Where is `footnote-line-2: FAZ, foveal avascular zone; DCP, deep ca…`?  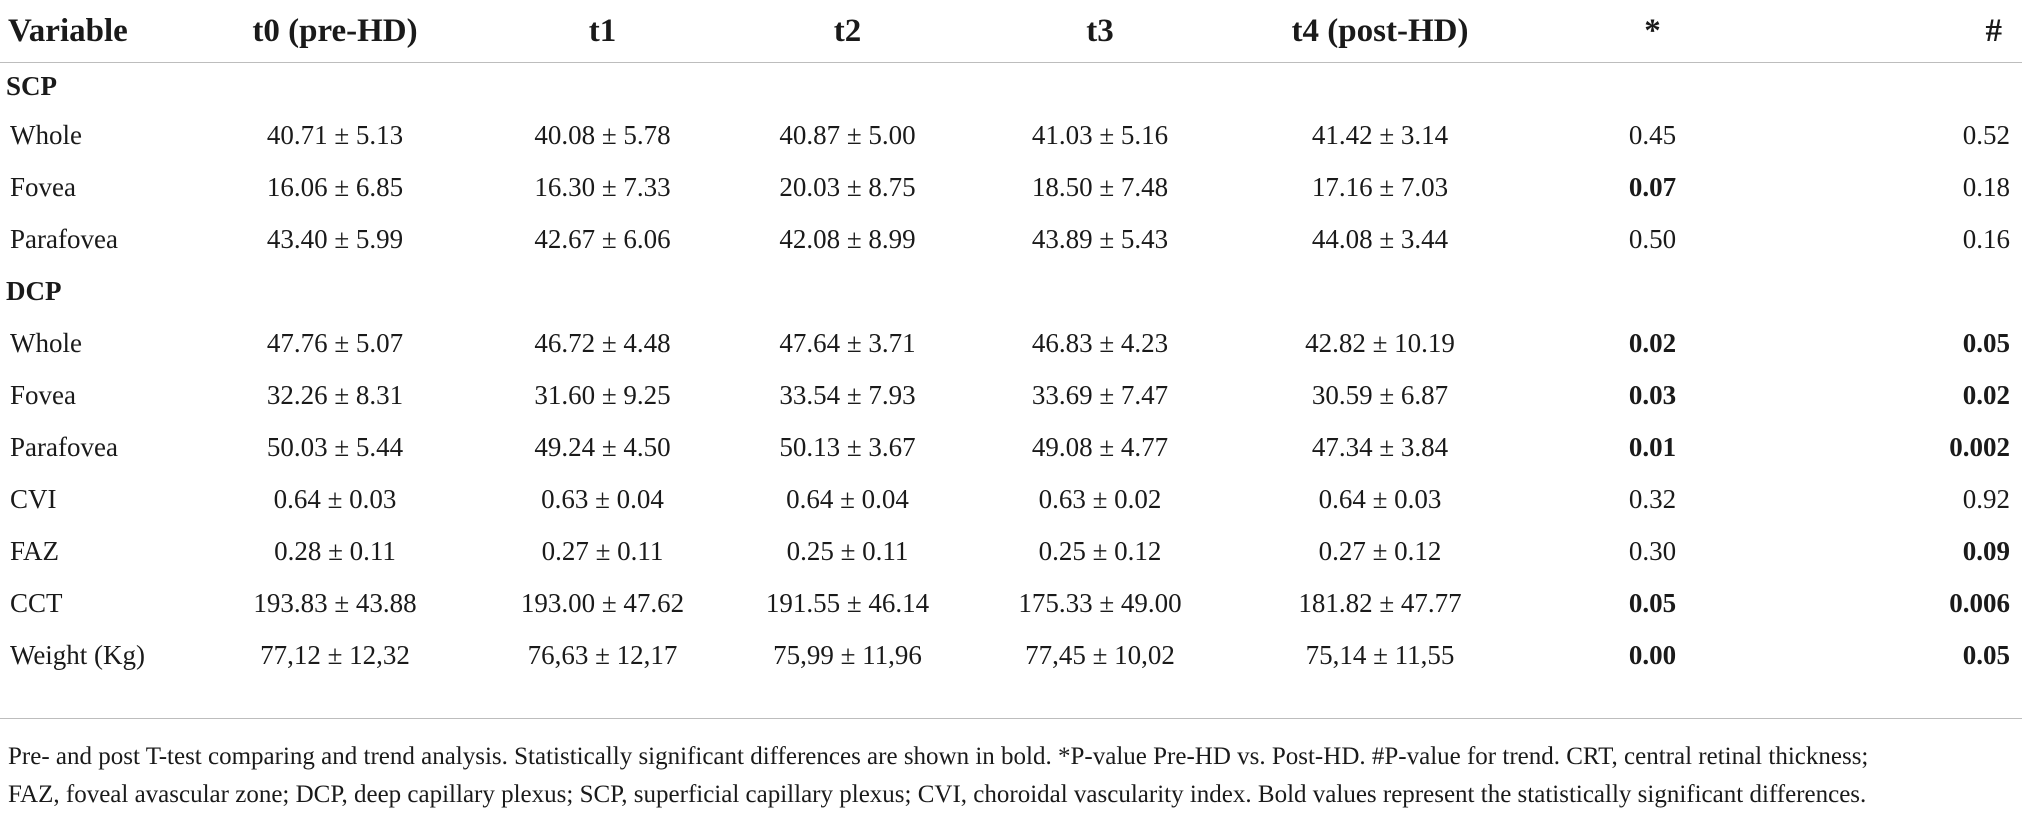
footnote-line-2: FAZ, foveal avascular zone; DCP, deep ca… is located at coordinates (937, 794).